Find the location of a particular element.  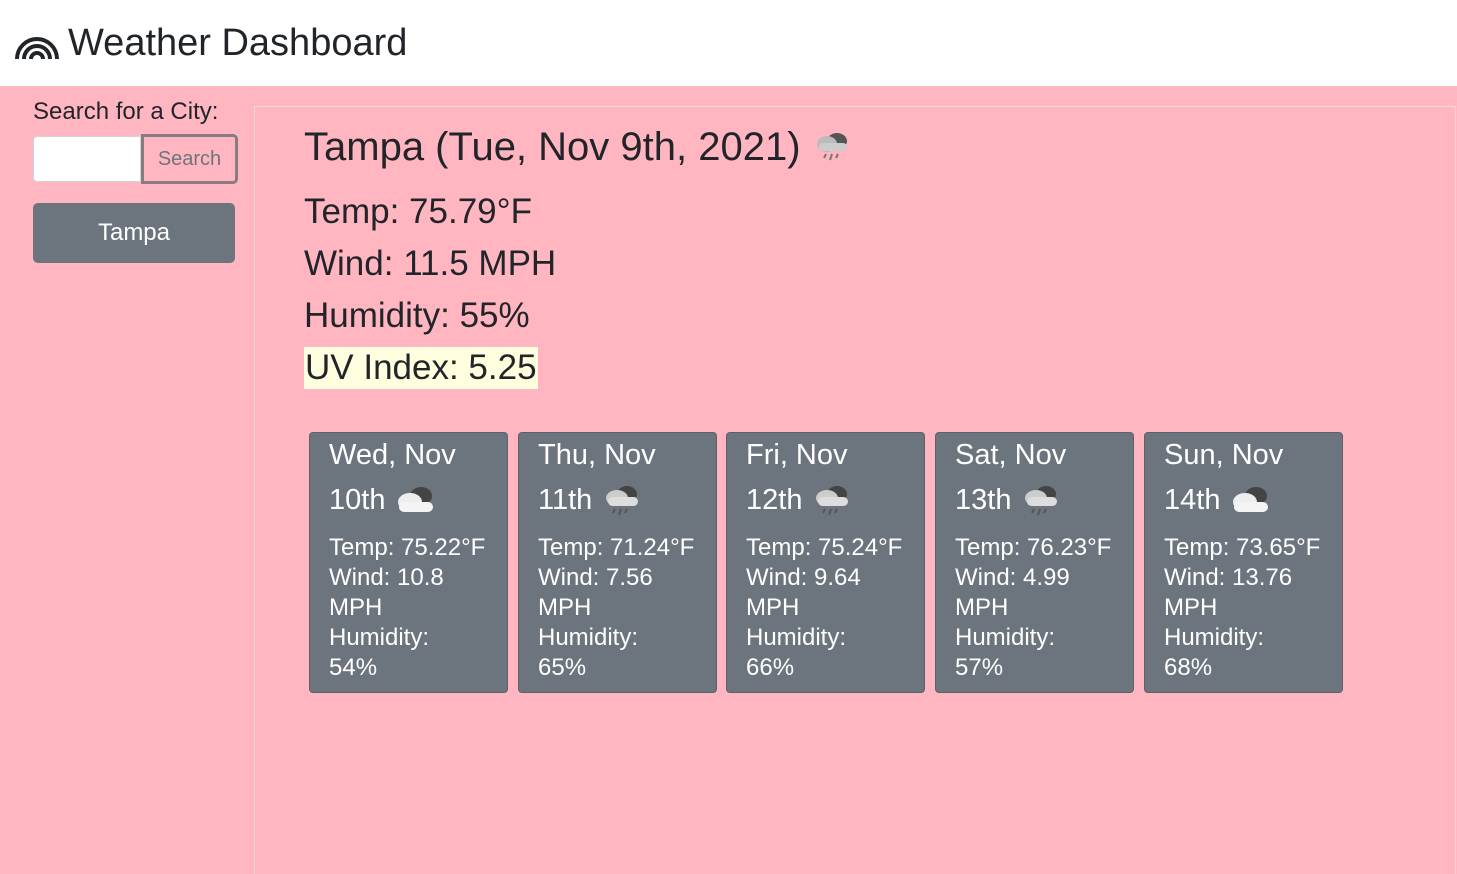

forecast-day: Wed, Nov is located at coordinates (392, 455).